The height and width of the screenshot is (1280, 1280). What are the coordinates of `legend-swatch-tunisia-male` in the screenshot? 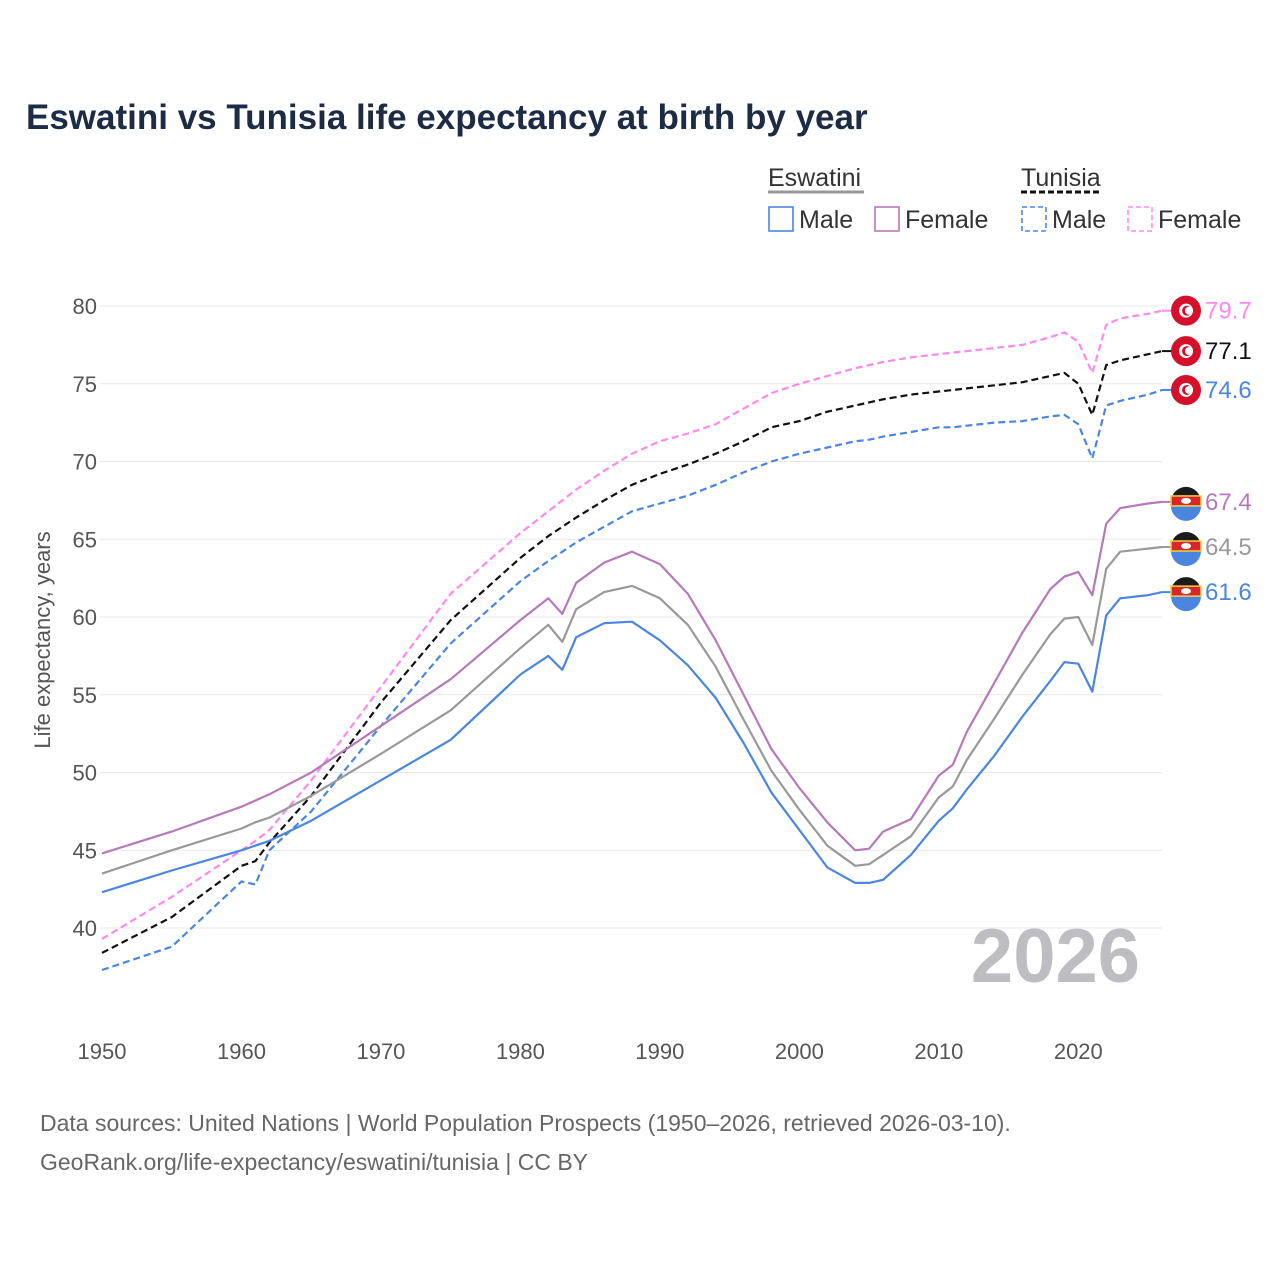 It's located at (1034, 219).